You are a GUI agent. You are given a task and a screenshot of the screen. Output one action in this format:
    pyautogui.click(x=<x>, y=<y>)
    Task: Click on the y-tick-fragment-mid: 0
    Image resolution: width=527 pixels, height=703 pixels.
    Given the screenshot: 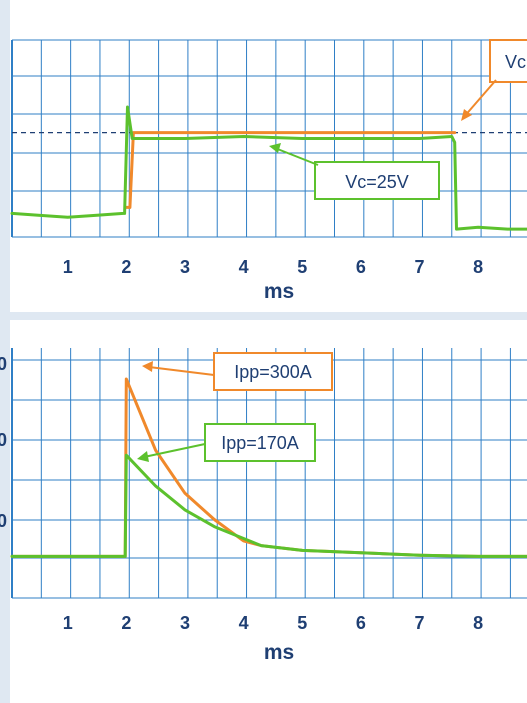 What is the action you would take?
    pyautogui.click(x=3, y=440)
    